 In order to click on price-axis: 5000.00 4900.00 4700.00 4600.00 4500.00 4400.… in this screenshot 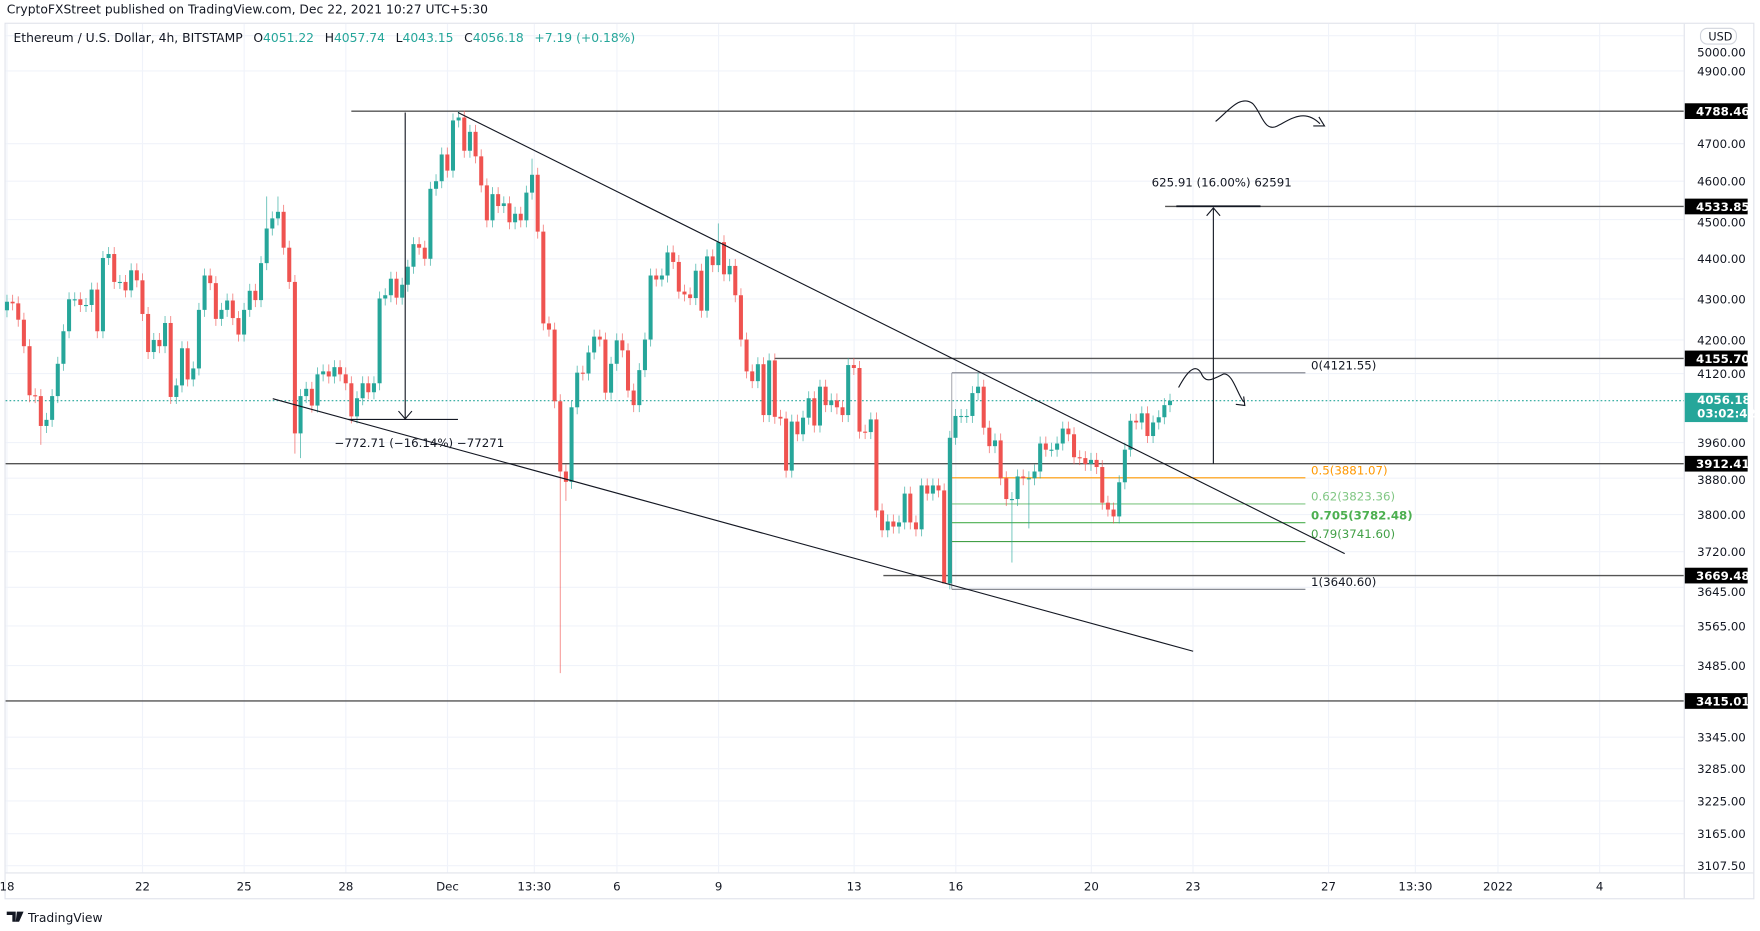, I will do `click(1721, 459)`.